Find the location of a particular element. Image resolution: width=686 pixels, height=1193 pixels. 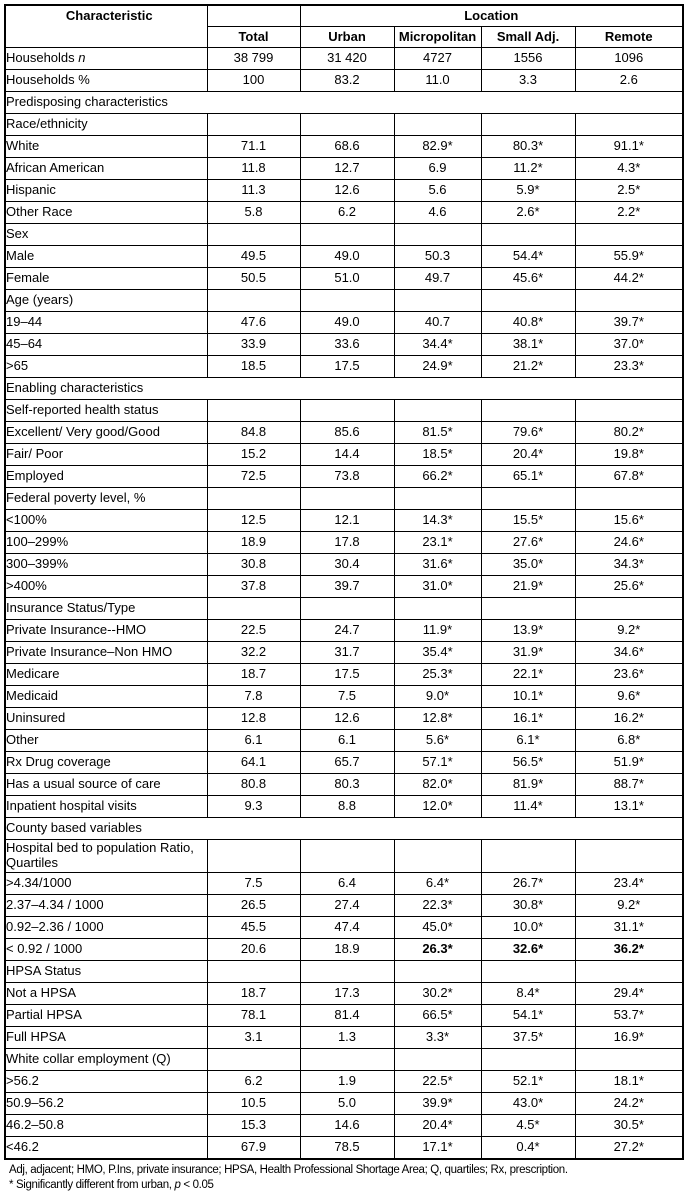

group-label: Sex is located at coordinates (106, 234).